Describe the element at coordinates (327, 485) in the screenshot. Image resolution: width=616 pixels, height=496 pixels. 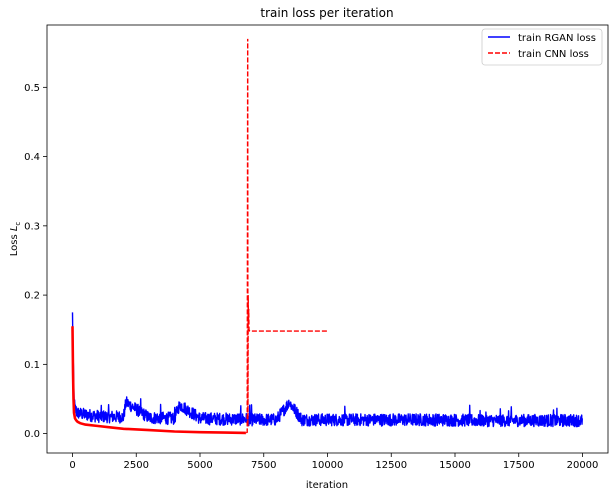
I see `x-axis-label: iteration` at that location.